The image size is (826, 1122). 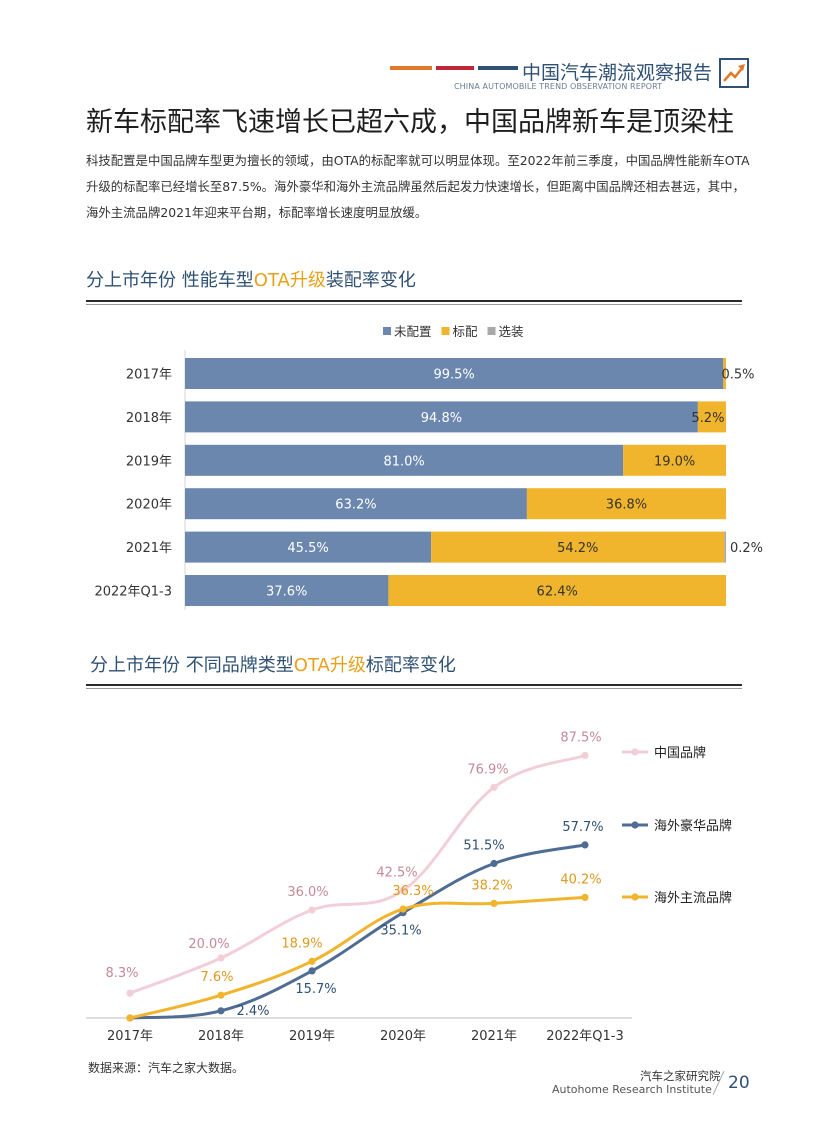 I want to click on line-data-label: 36.0%, so click(x=307, y=892).